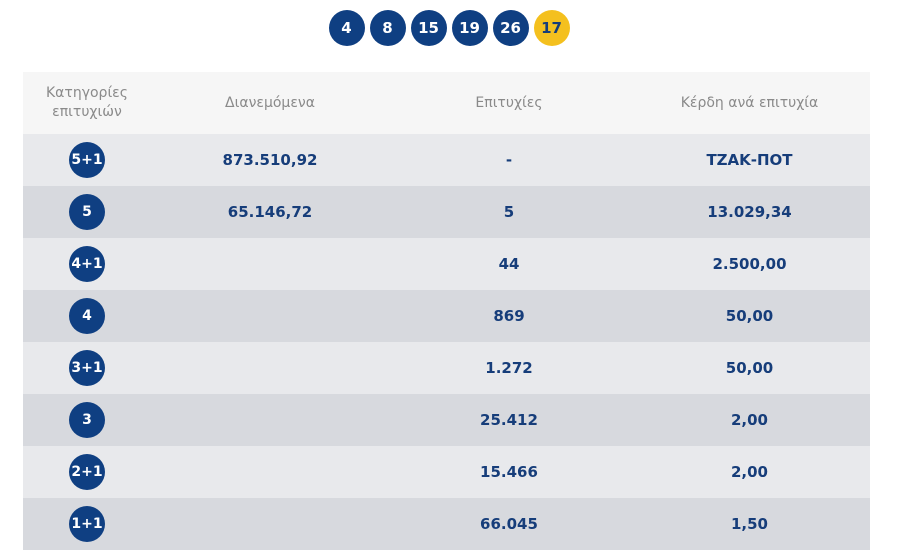 This screenshot has height=552, width=898. I want to click on table-row: 3+1 1.272 50,00, so click(446, 368).